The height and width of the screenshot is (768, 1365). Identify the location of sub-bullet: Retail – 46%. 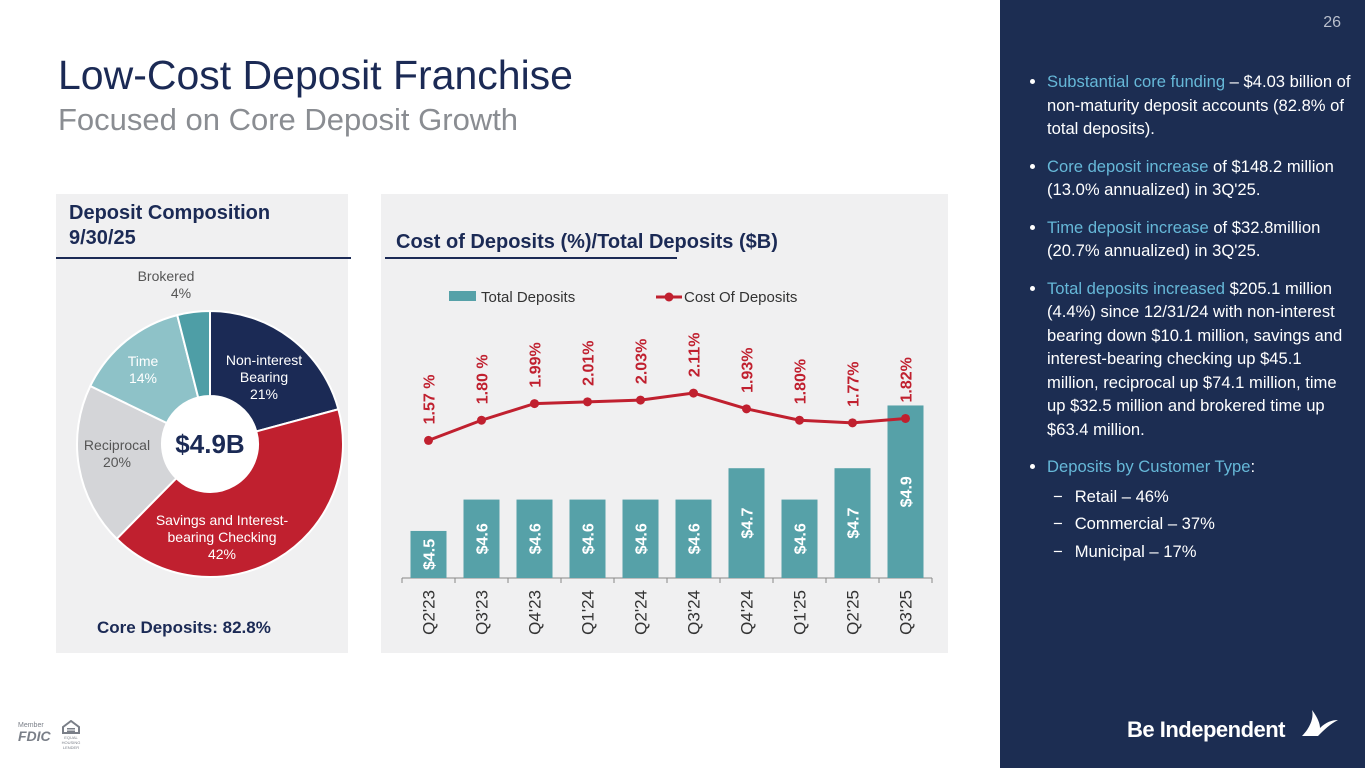
(1202, 497).